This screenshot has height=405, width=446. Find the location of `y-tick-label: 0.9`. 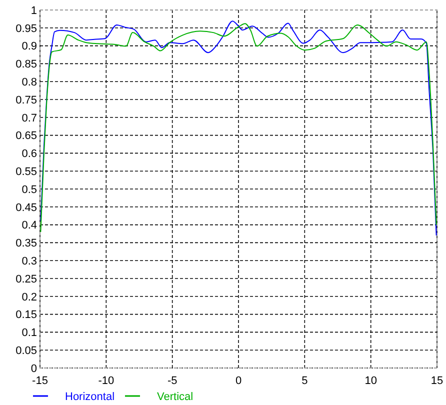

y-tick-label: 0.9 is located at coordinates (29, 46).